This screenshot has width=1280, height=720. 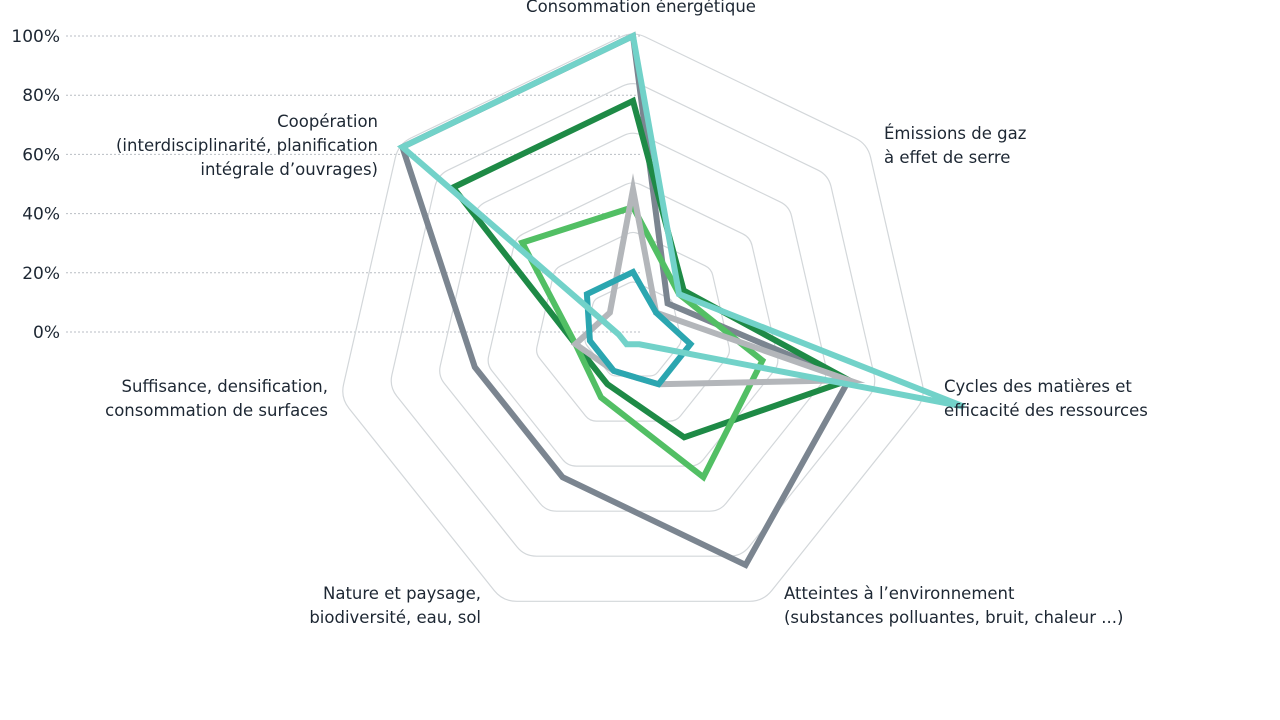 What do you see at coordinates (899, 593) in the screenshot?
I see `axis-label-line: Atteintes à l’environnement` at bounding box center [899, 593].